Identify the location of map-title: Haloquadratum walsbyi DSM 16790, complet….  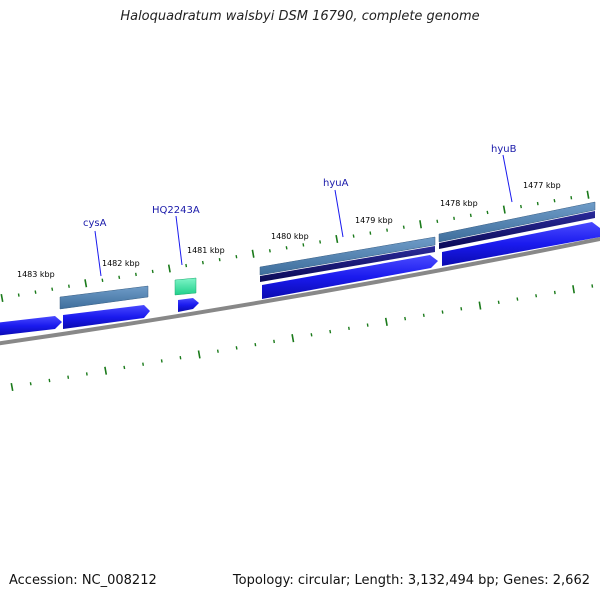
(300, 16).